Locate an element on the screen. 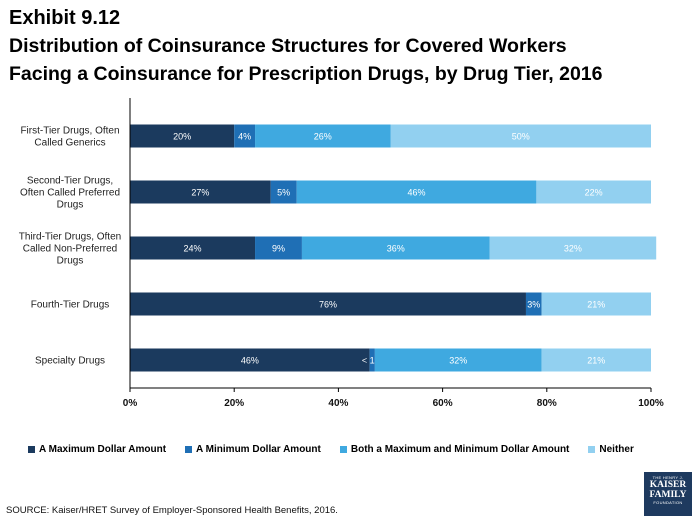 The image size is (698, 523). legend-item: Both a Maximum and Minimum Dollar Amount is located at coordinates (454, 449).